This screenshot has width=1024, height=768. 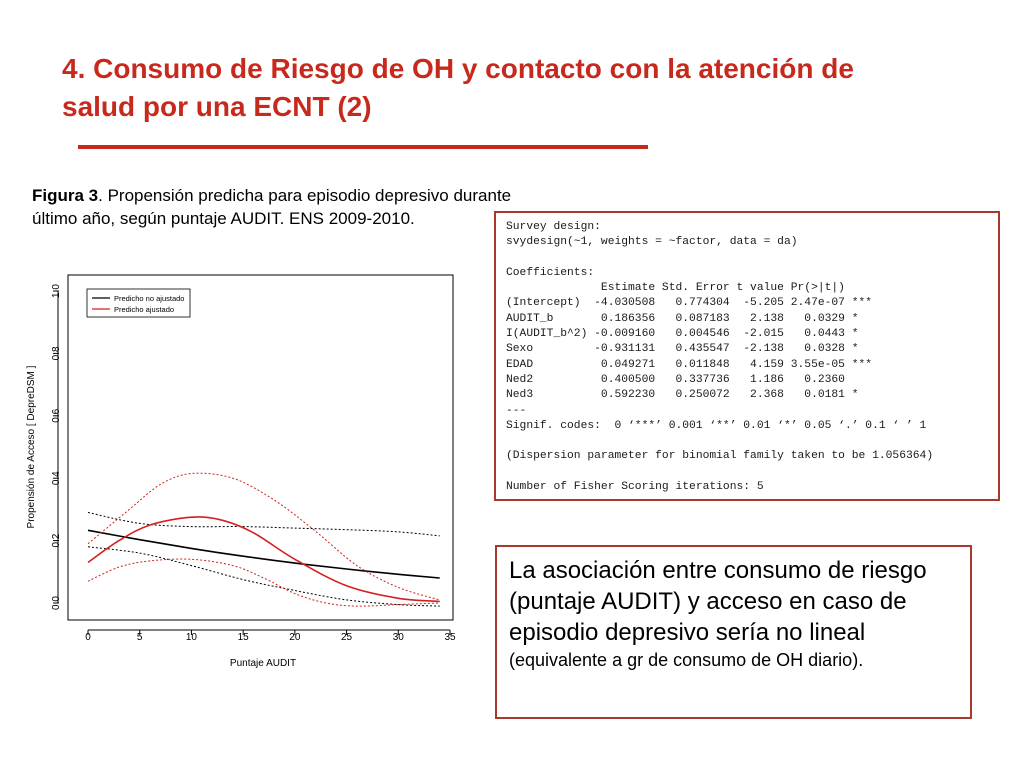 I want to click on series-group, so click(x=263, y=539).